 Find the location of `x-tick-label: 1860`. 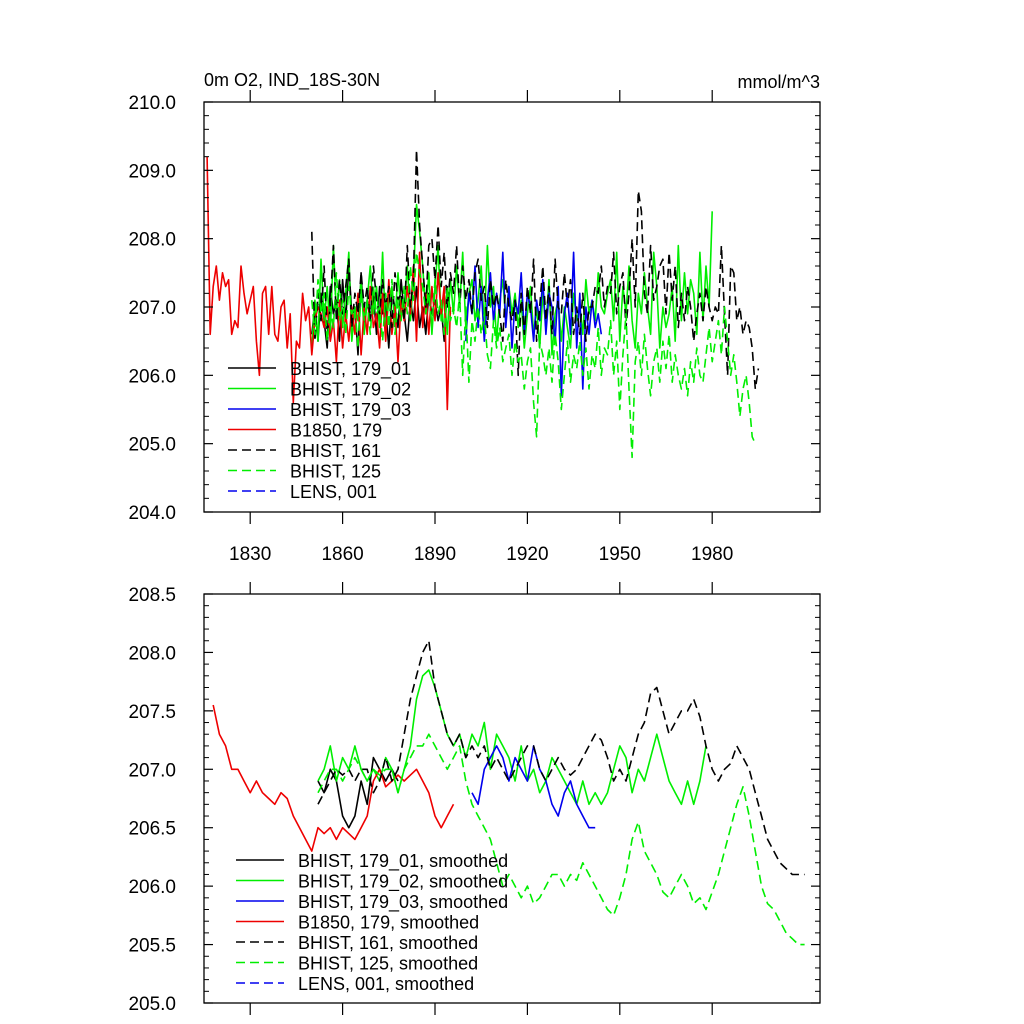

x-tick-label: 1860 is located at coordinates (342, 554).